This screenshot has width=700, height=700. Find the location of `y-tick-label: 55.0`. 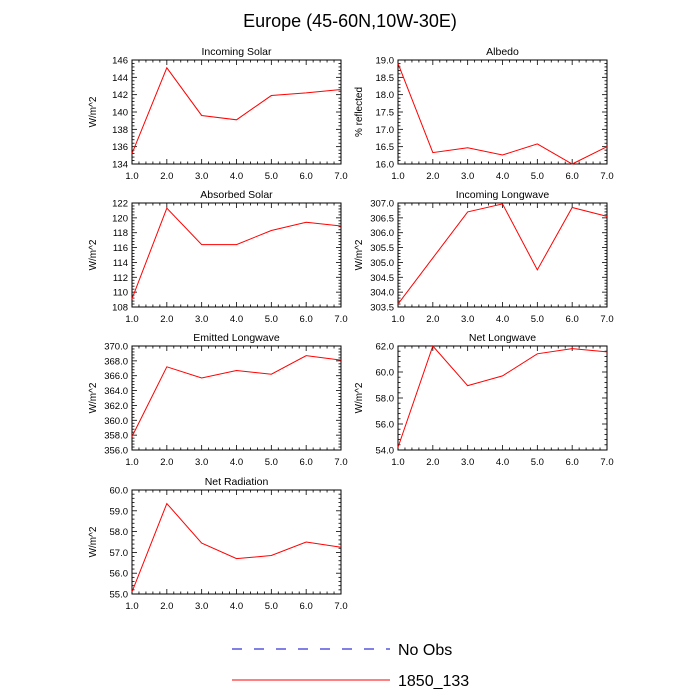

y-tick-label: 55.0 is located at coordinates (119, 595).